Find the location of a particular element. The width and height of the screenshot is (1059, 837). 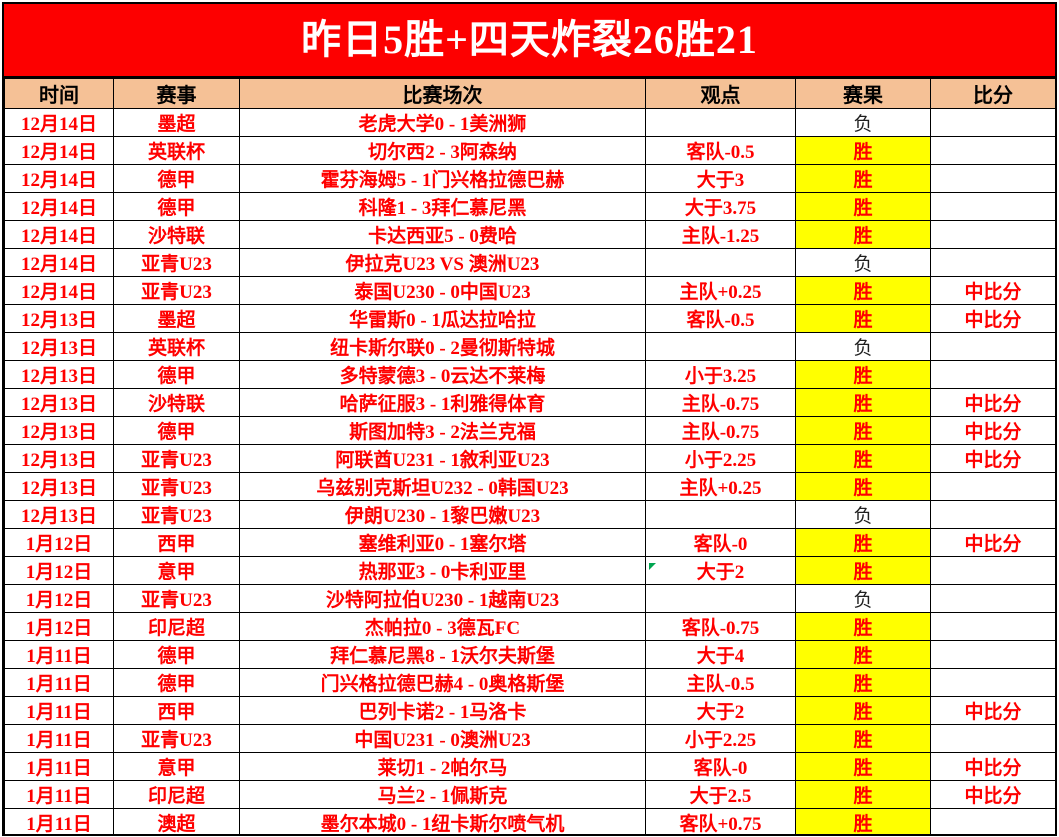

table-header-row: 时间 赛事 比赛场次 观点 赛果 比分 is located at coordinates (529, 93).